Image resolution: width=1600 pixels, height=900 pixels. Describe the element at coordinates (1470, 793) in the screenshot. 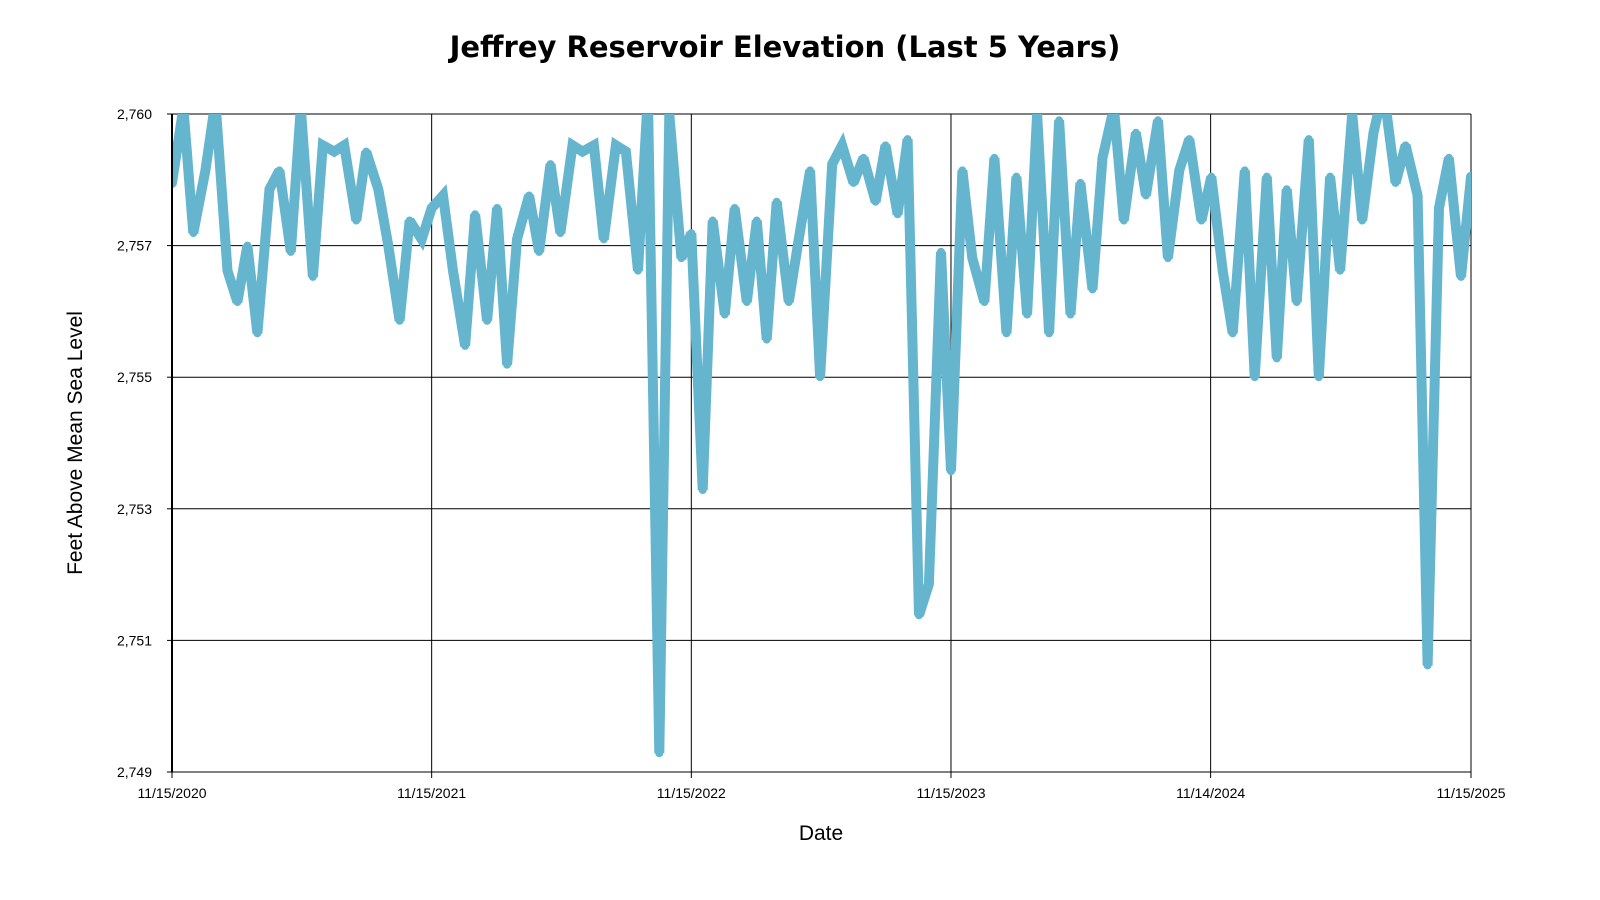

I see `x-tick-label: 11/15/2025` at that location.